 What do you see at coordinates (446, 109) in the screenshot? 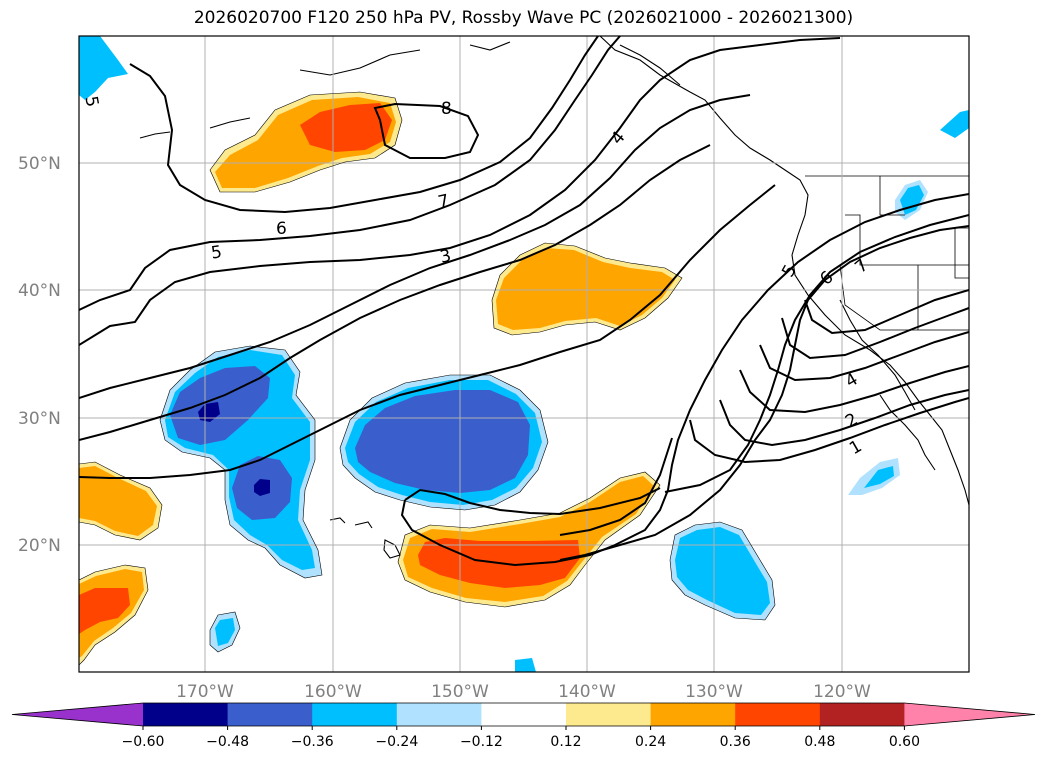
I see `contour-label: 8` at bounding box center [446, 109].